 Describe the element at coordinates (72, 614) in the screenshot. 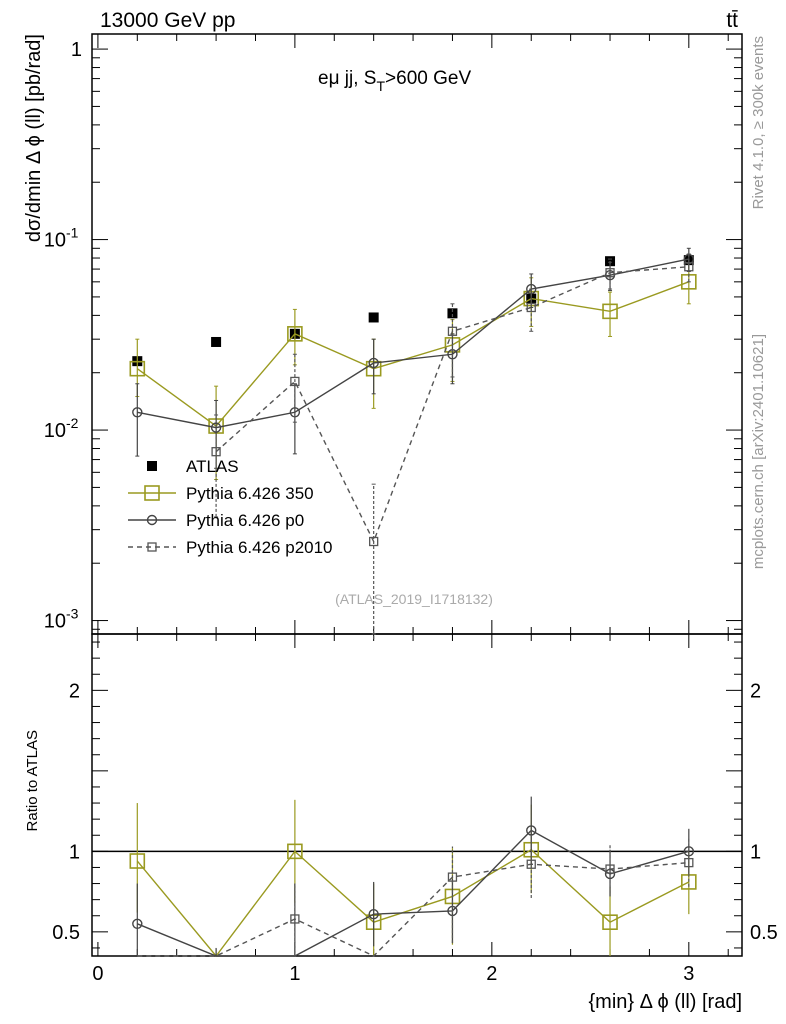

I see `y-tick-exponent: -3` at that location.